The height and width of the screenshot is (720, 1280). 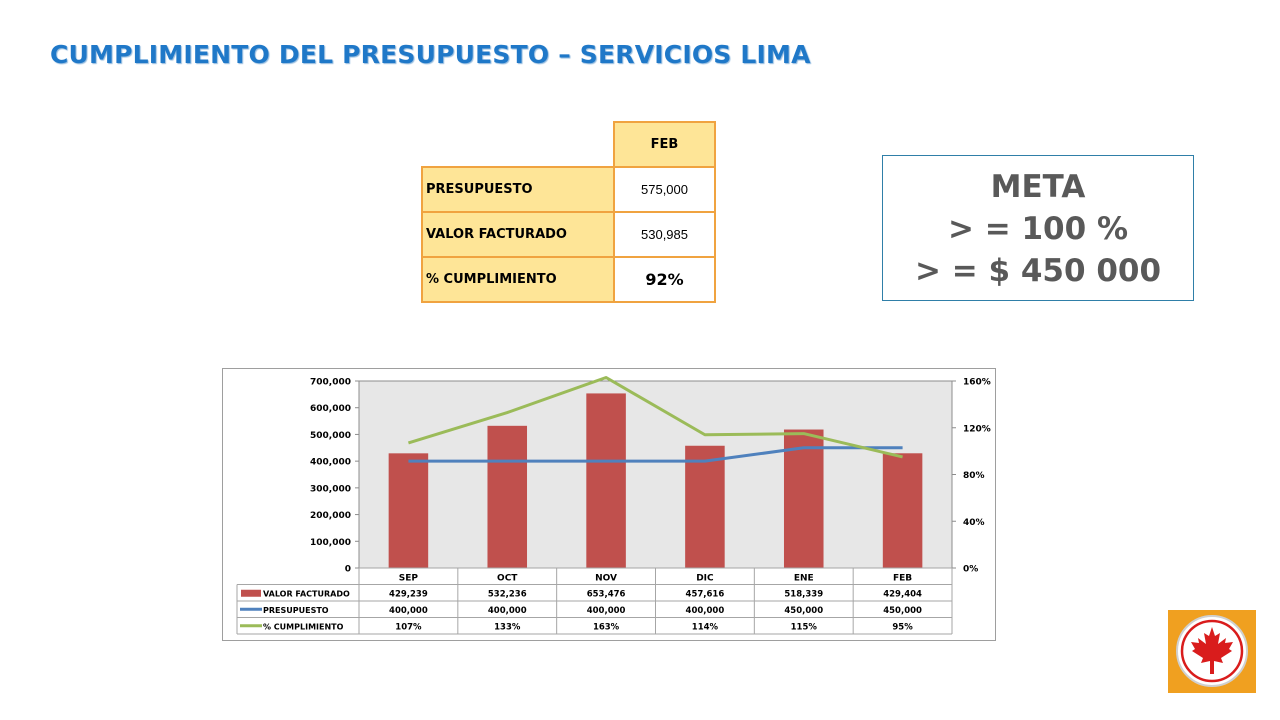 What do you see at coordinates (902, 594) in the screenshot?
I see `table-value: 429,404` at bounding box center [902, 594].